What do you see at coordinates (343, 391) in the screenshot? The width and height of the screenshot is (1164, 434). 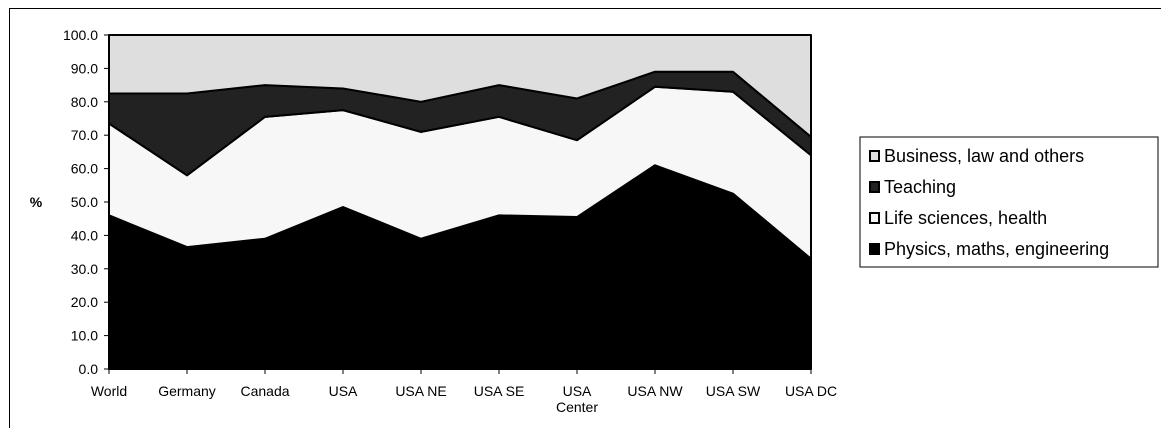 I see `x-tick-label: USA` at bounding box center [343, 391].